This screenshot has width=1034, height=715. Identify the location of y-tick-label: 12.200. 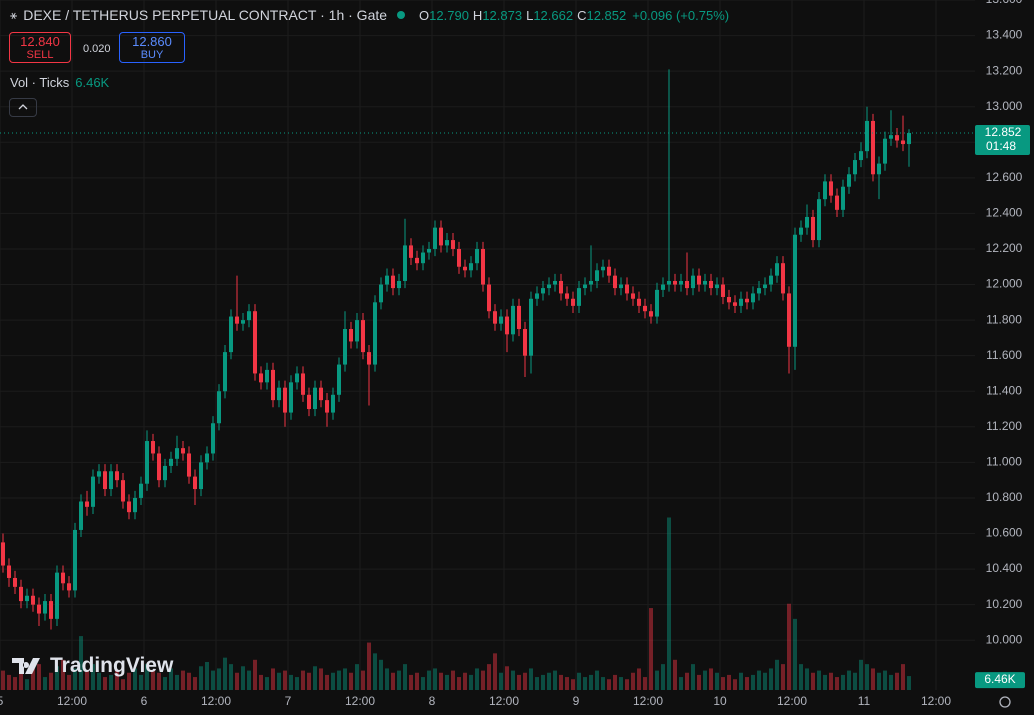
(1004, 248).